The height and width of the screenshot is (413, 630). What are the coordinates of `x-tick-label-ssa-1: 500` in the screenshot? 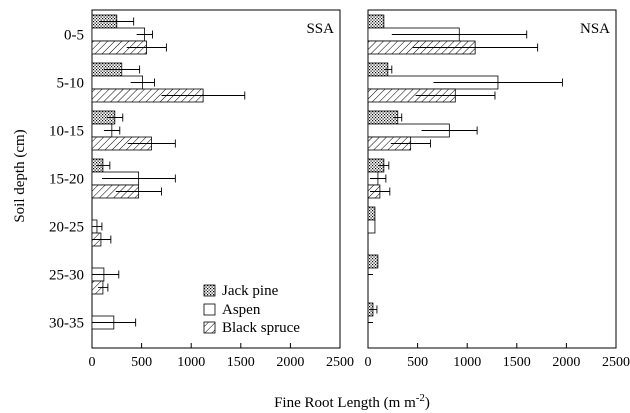 It's located at (141, 362).